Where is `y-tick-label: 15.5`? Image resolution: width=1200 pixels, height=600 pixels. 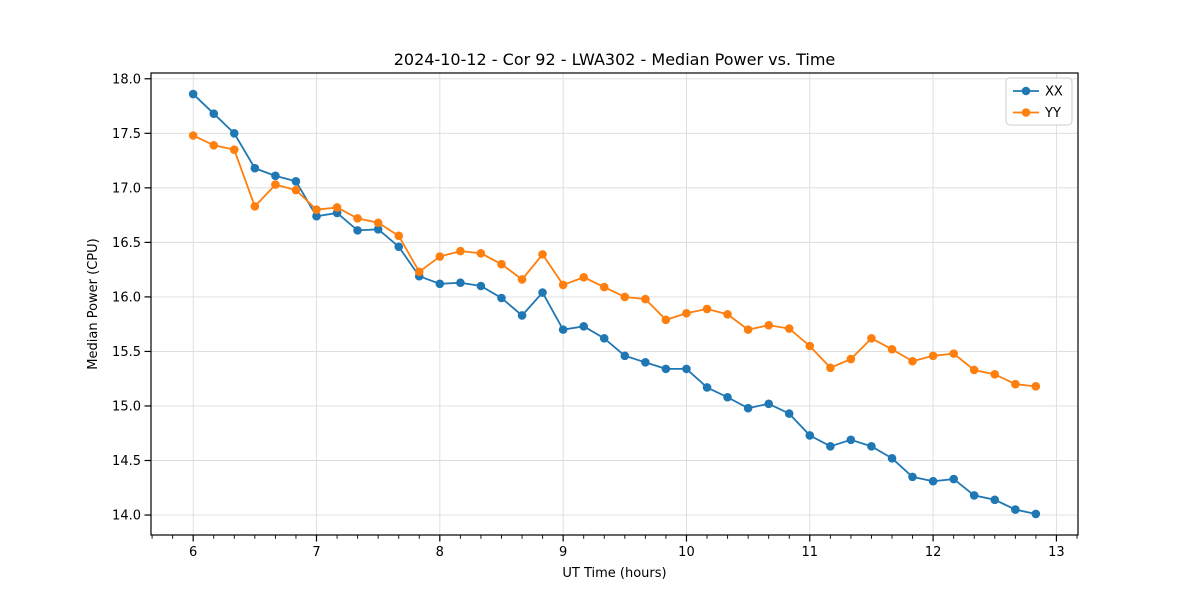 y-tick-label: 15.5 is located at coordinates (126, 352).